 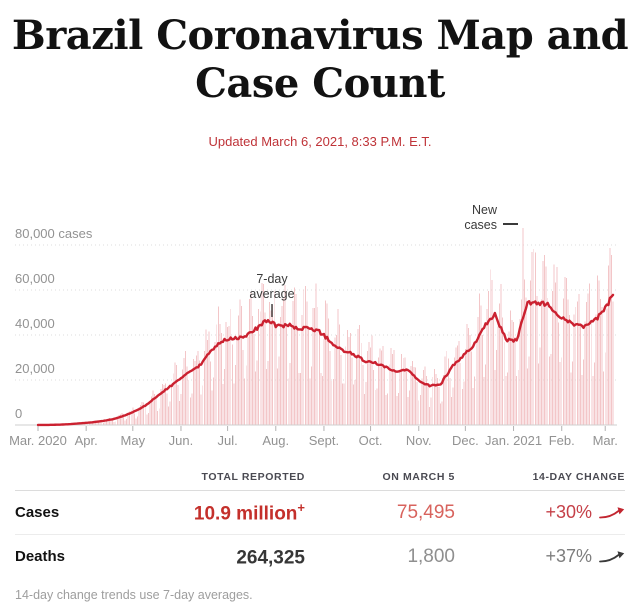 What do you see at coordinates (275, 440) in the screenshot?
I see `svg-text: Aug.` at bounding box center [275, 440].